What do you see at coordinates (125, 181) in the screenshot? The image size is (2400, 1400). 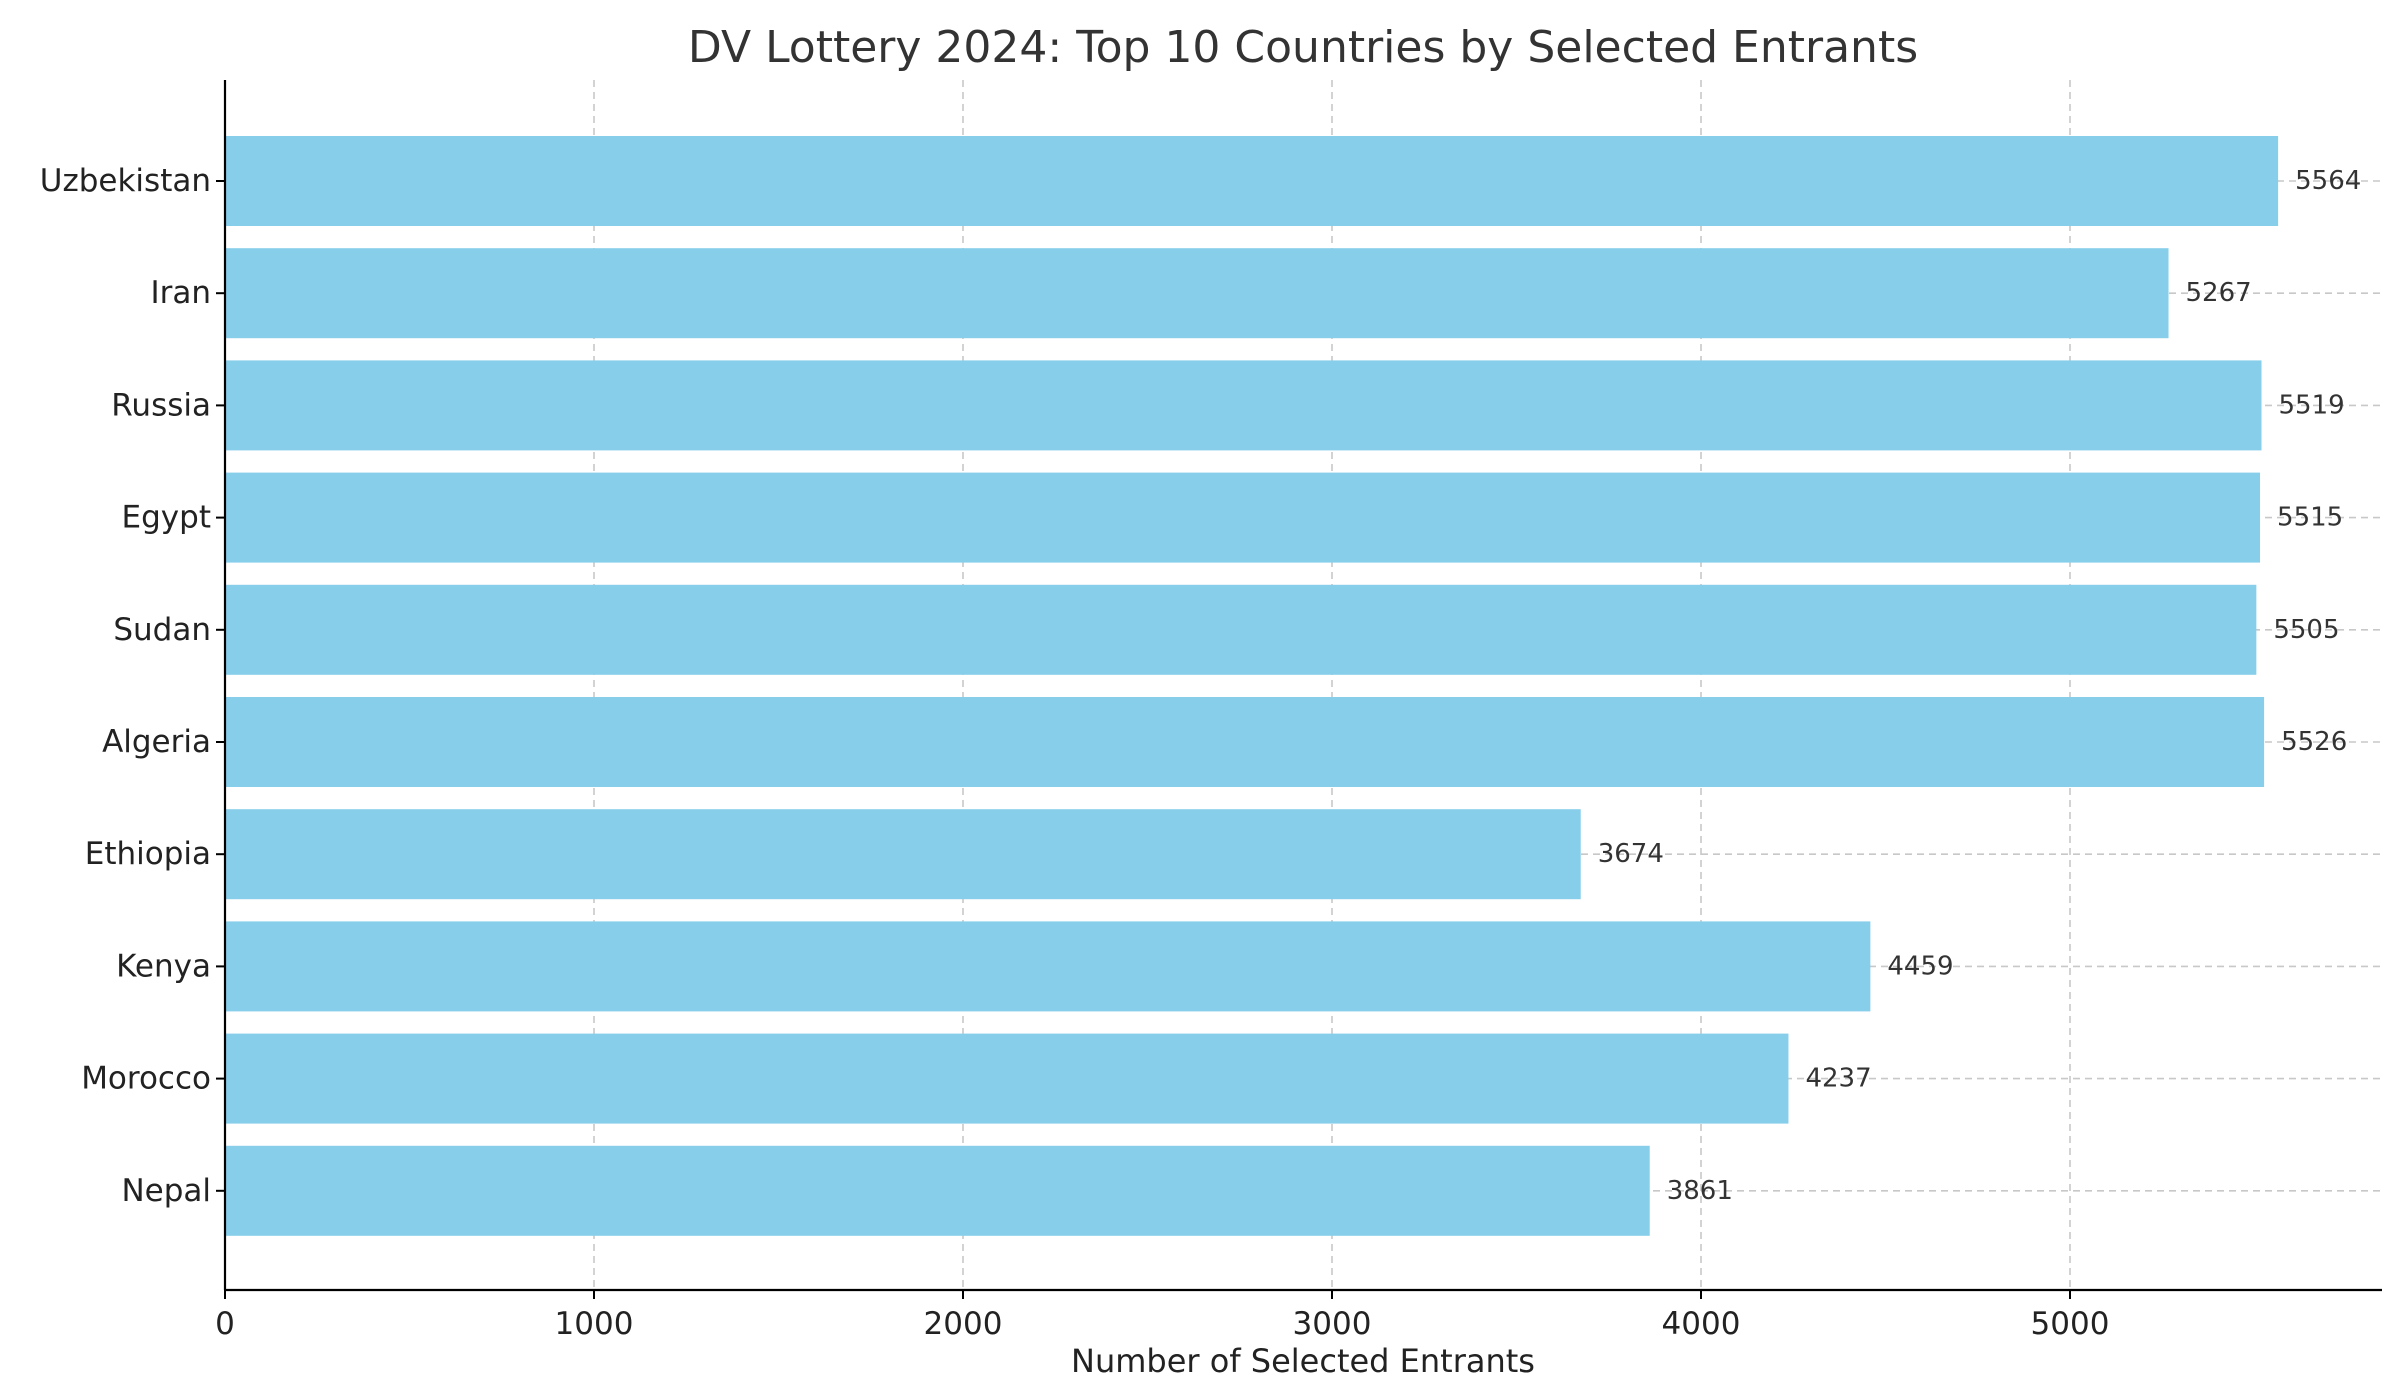 I see `y-tick-label: Uzbekistan` at bounding box center [125, 181].